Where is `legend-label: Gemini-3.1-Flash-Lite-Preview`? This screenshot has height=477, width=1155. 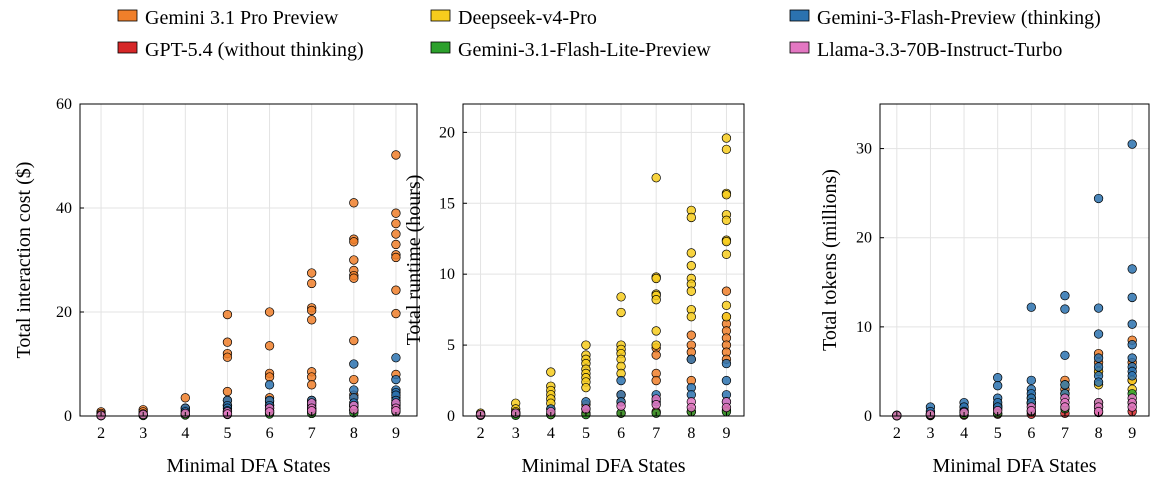 legend-label: Gemini-3.1-Flash-Lite-Preview is located at coordinates (584, 50).